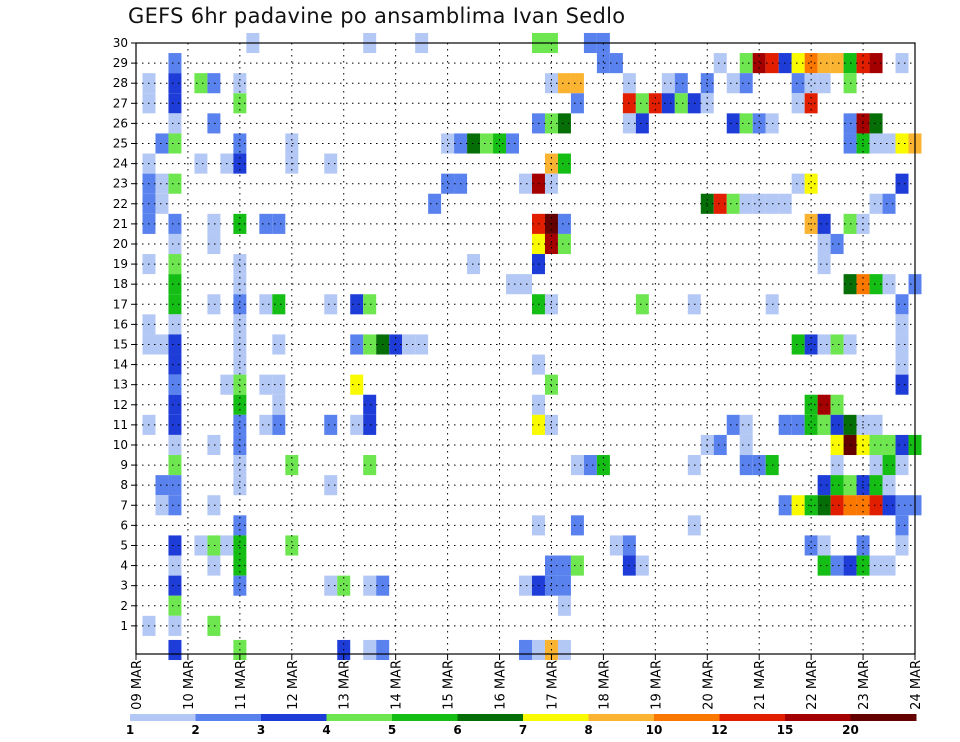 The height and width of the screenshot is (742, 960). What do you see at coordinates (785, 730) in the screenshot?
I see `colorbar-label: 15` at bounding box center [785, 730].